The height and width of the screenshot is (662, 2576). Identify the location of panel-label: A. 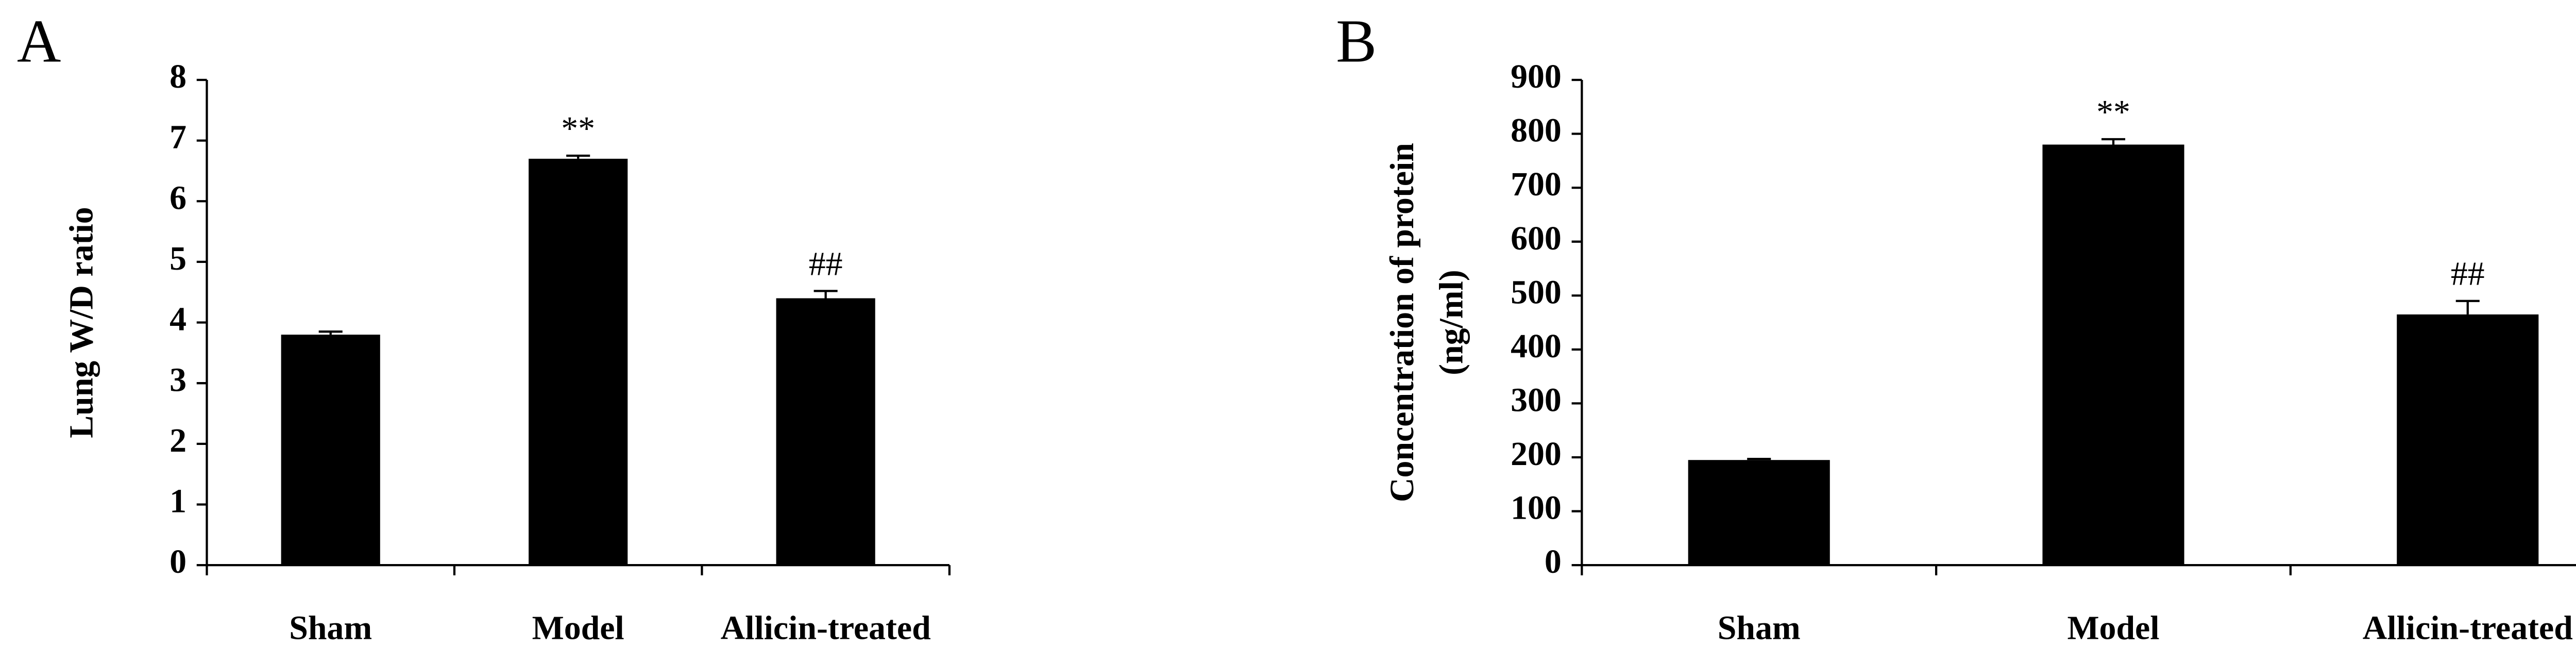
(39, 41).